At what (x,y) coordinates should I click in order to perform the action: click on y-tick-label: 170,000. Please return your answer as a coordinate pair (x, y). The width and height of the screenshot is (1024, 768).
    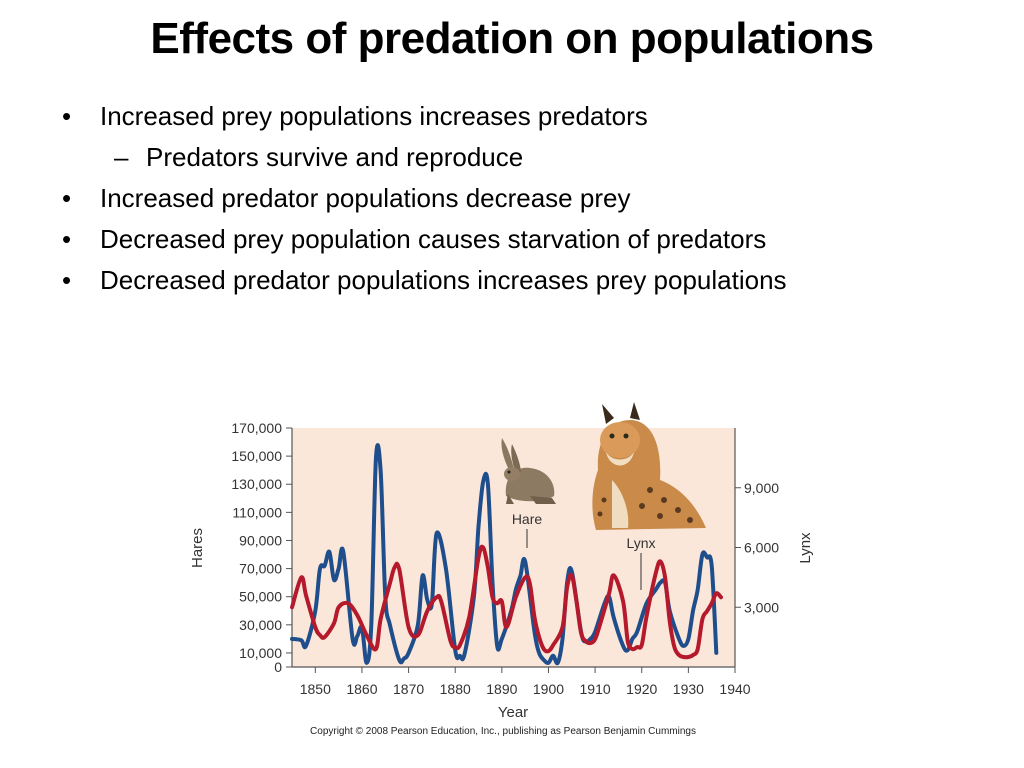
    Looking at the image, I should click on (256, 428).